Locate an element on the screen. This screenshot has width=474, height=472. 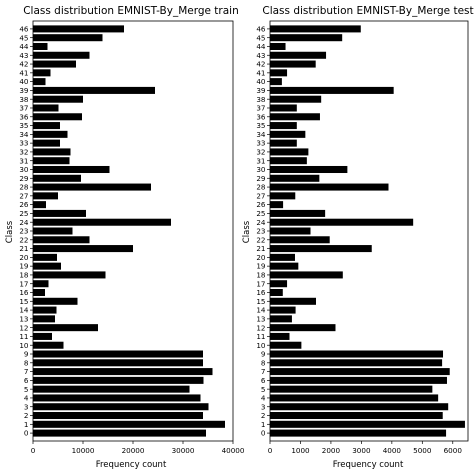
train-y-tick-label: 18 is located at coordinates (24, 275).